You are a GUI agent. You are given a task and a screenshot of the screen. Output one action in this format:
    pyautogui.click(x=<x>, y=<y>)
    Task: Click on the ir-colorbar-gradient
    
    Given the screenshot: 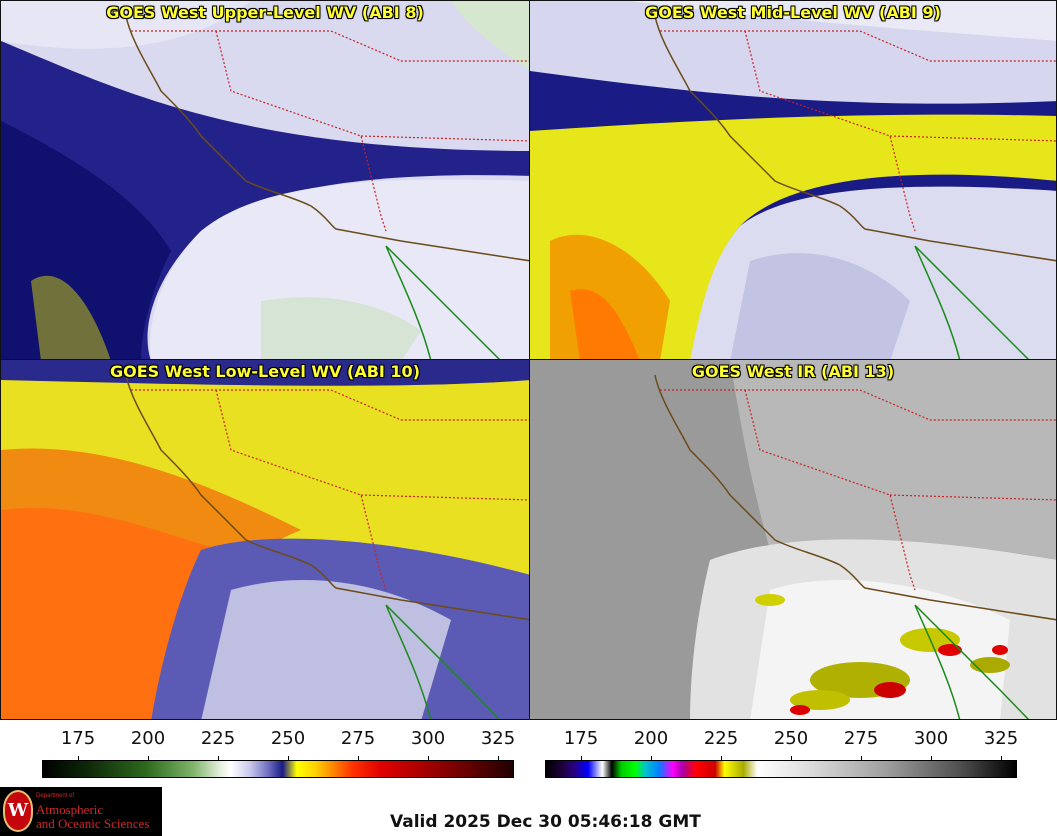 What is the action you would take?
    pyautogui.click(x=781, y=769)
    